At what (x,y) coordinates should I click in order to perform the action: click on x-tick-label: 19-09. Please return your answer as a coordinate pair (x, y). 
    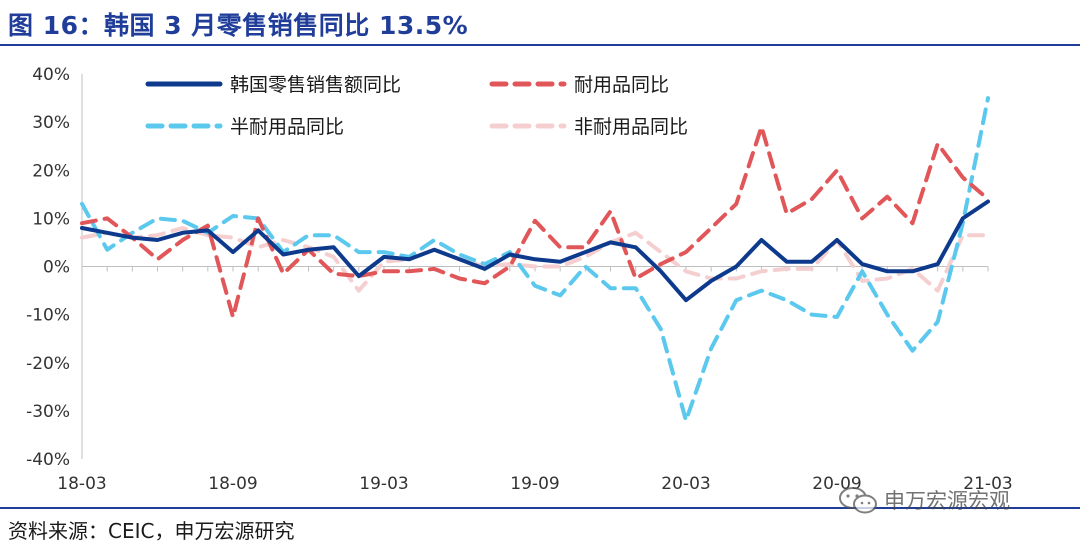
    Looking at the image, I should click on (534, 484).